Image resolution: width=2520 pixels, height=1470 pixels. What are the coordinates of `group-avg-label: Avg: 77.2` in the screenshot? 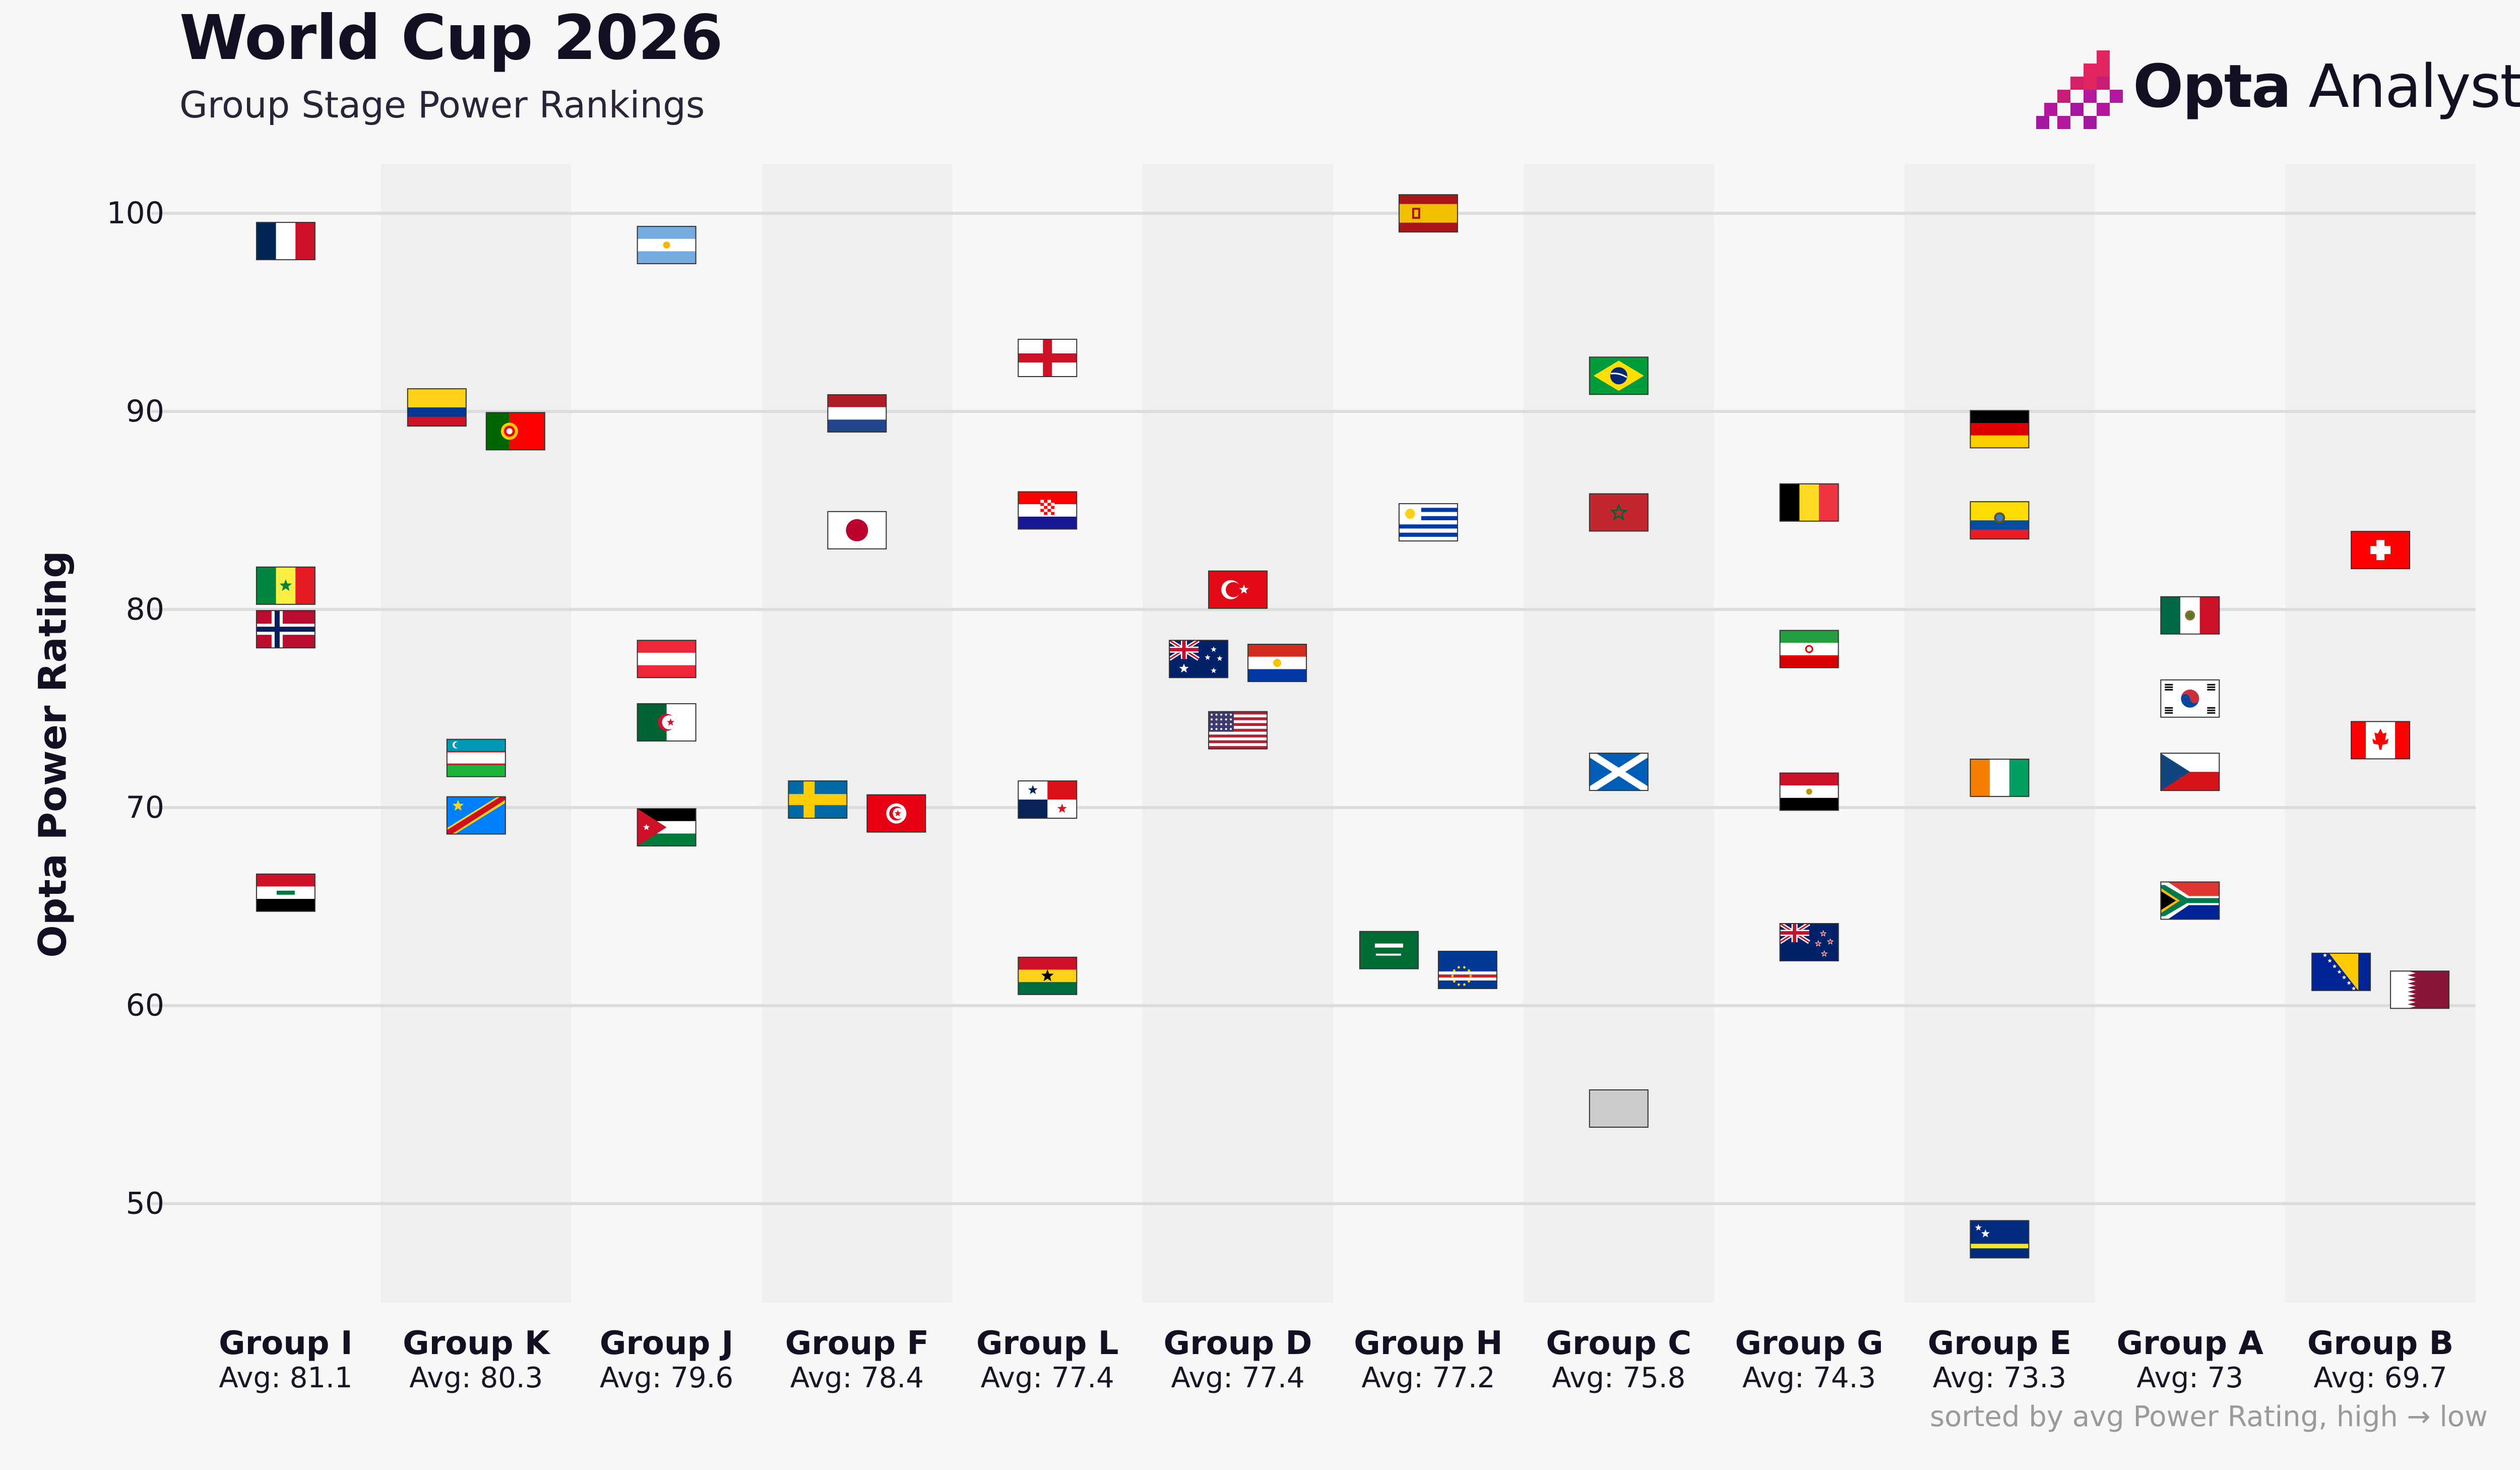 It's located at (1428, 1378).